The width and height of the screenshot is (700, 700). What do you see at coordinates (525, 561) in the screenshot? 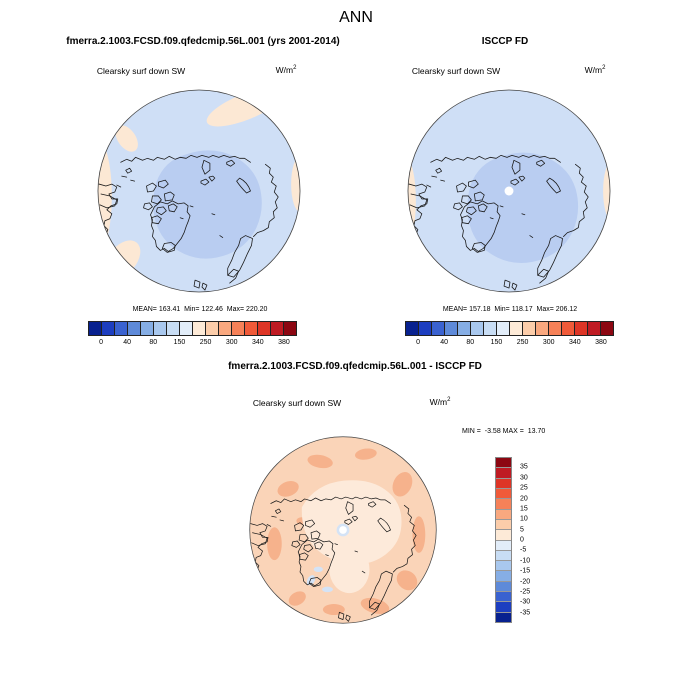
I see `colorbar-tick-label: -10` at bounding box center [525, 561].